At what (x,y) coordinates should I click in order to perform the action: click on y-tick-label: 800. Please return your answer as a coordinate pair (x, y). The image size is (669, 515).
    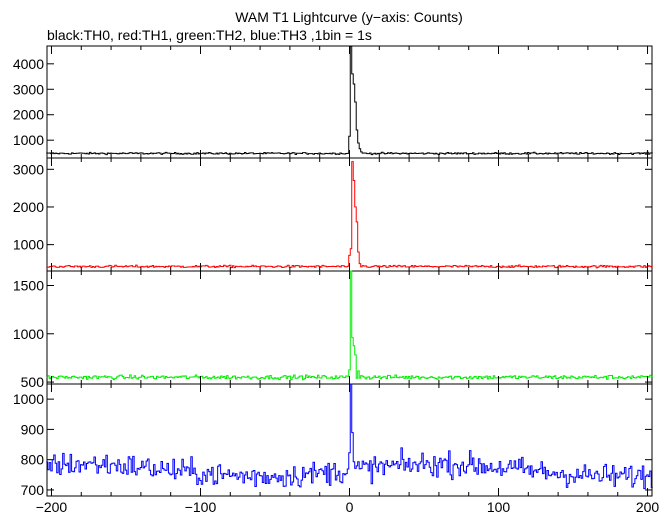
    Looking at the image, I should click on (33, 460).